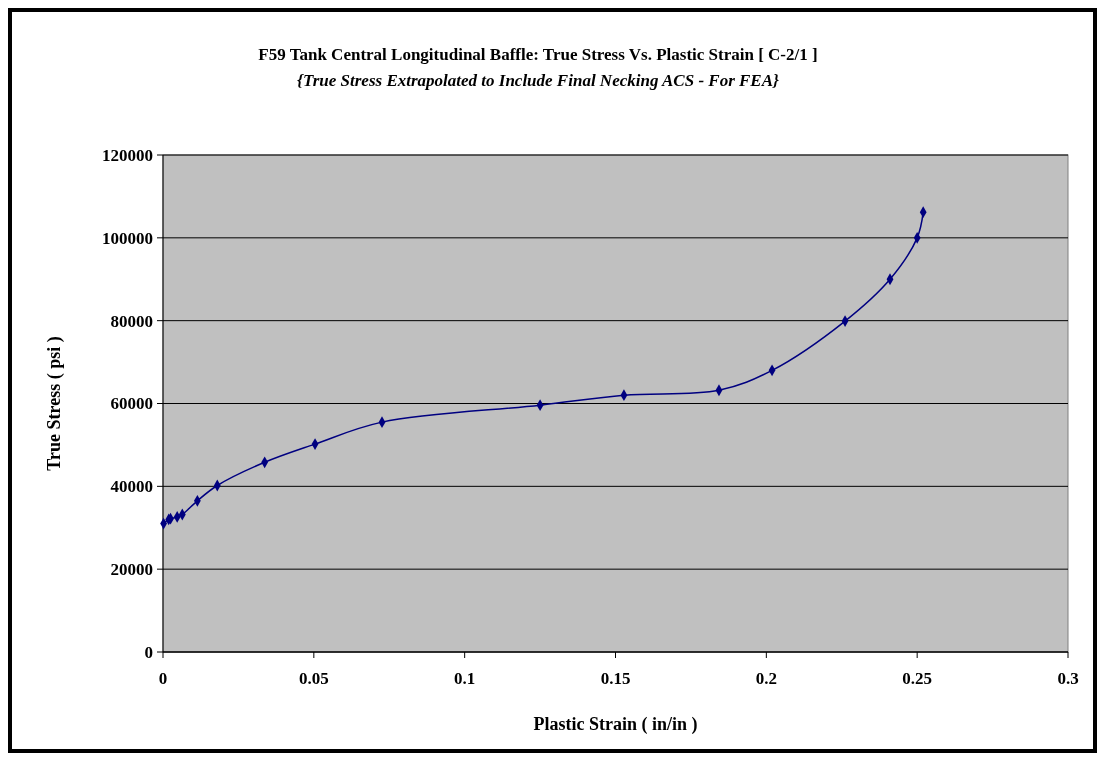 The width and height of the screenshot is (1105, 761). Describe the element at coordinates (131, 570) in the screenshot. I see `y-tick-label: 20000` at that location.